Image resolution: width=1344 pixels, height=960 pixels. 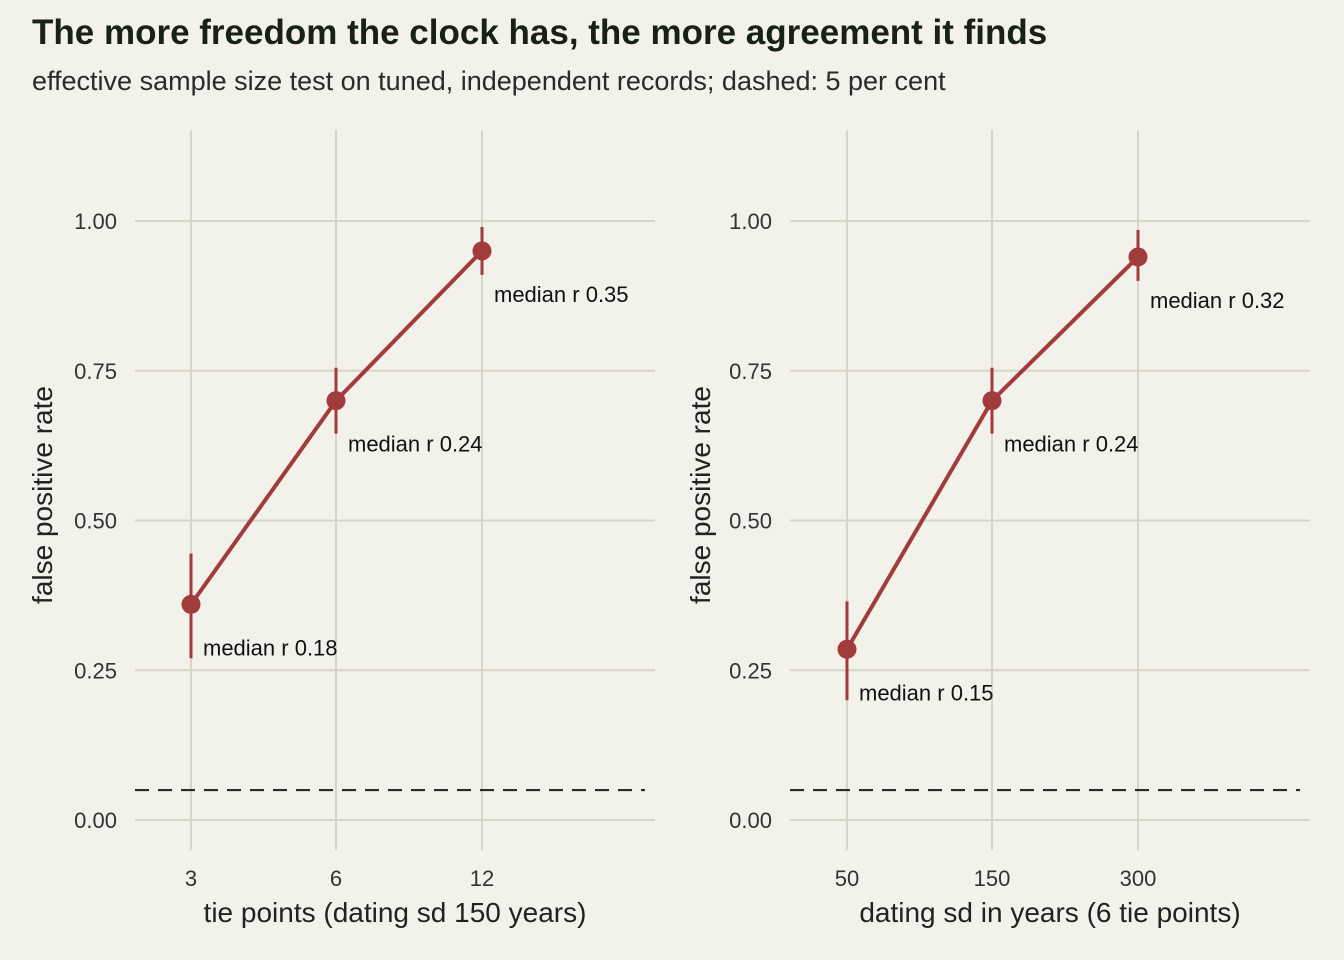 I want to click on x-tick-label: 6, so click(x=336, y=878).